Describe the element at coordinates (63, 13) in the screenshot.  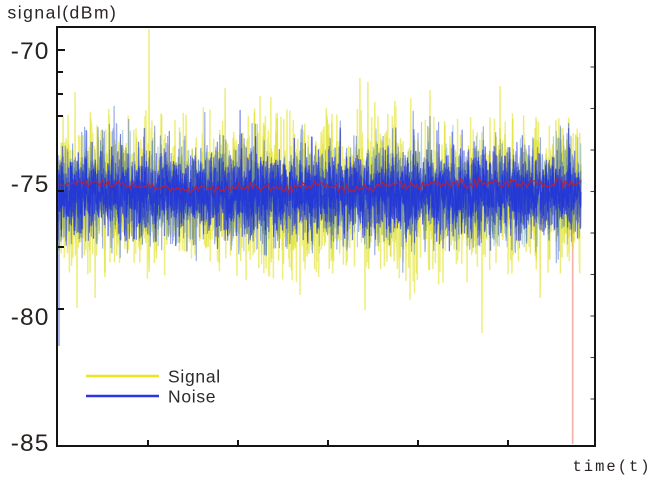
I see `svg-text: signal(dBm)` at that location.